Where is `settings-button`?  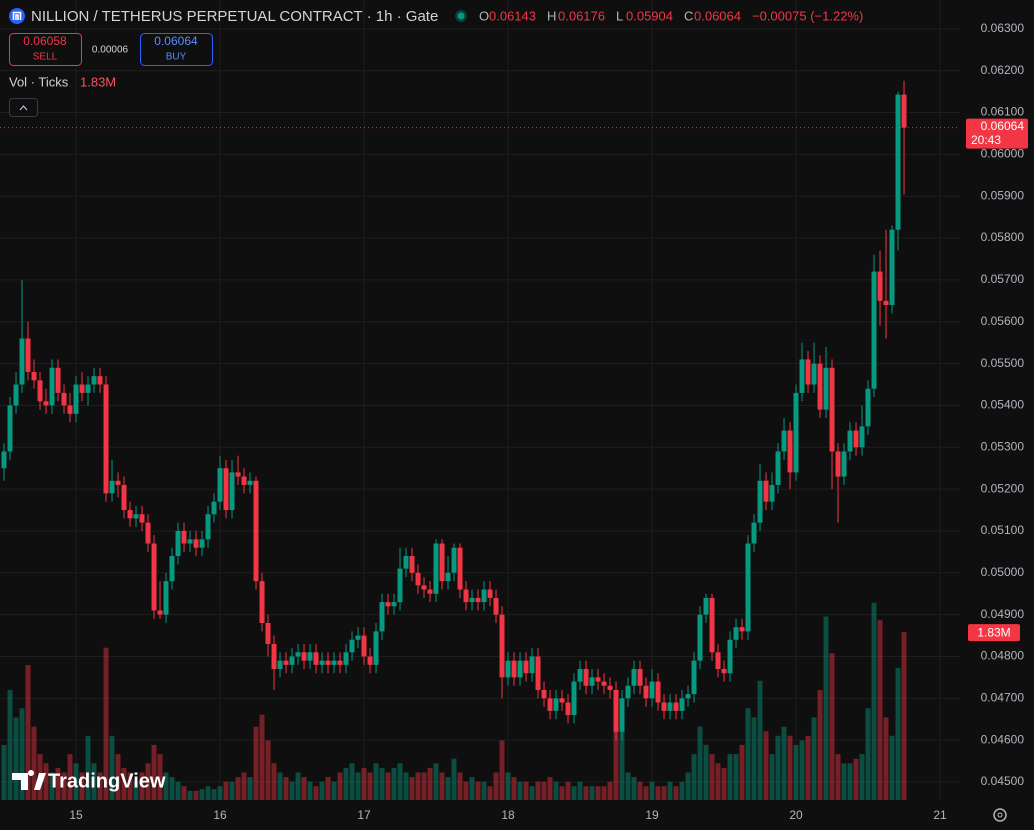 settings-button is located at coordinates (1000, 815).